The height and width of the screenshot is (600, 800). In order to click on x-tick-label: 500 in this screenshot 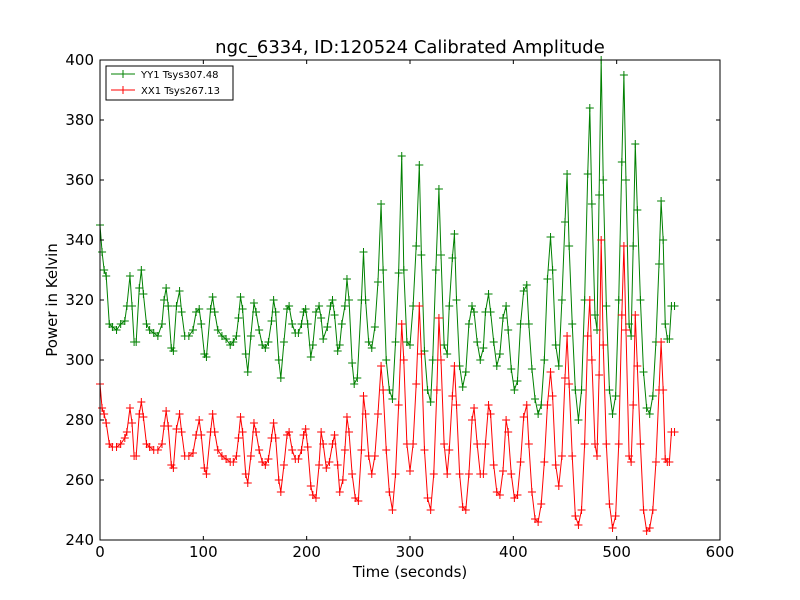, I will do `click(616, 552)`.